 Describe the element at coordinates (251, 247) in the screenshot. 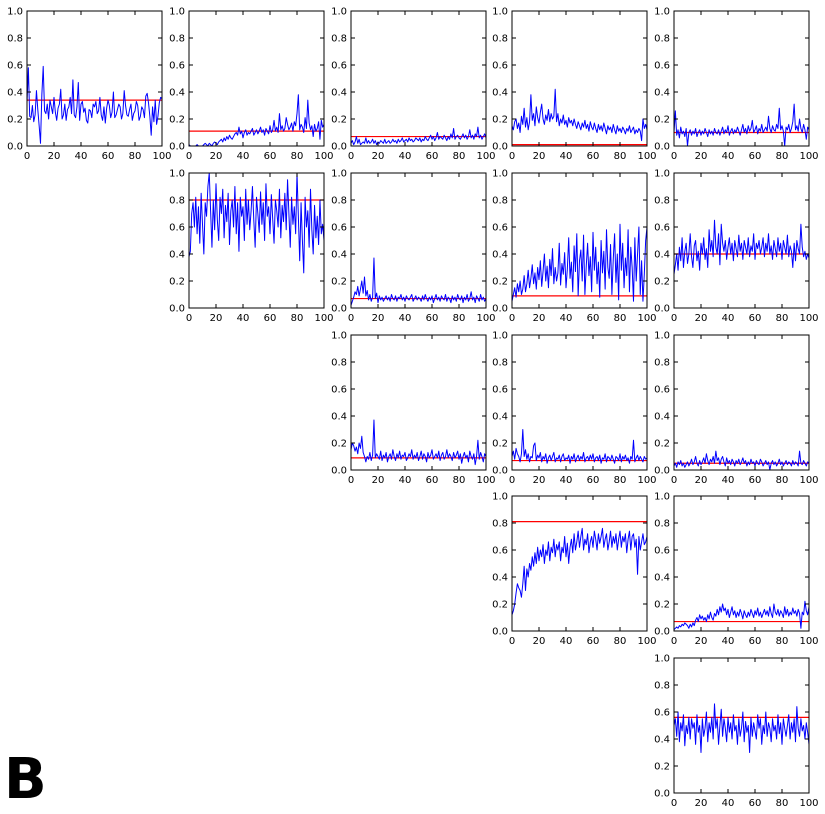

I see `subplot-r1-c1: 0 20 40 60 80 100 0.0 0.2 0.4 0.6 0.8 1.0` at that location.